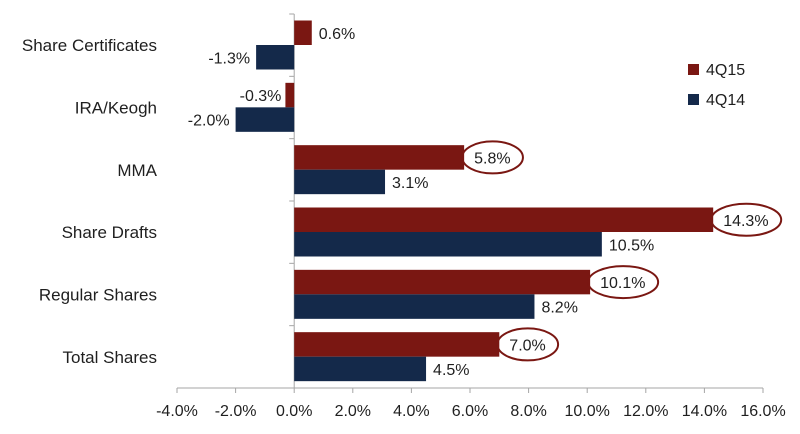 This screenshot has width=800, height=434. I want to click on value-label-4q14-share-certificates: -1.3%, so click(229, 58).